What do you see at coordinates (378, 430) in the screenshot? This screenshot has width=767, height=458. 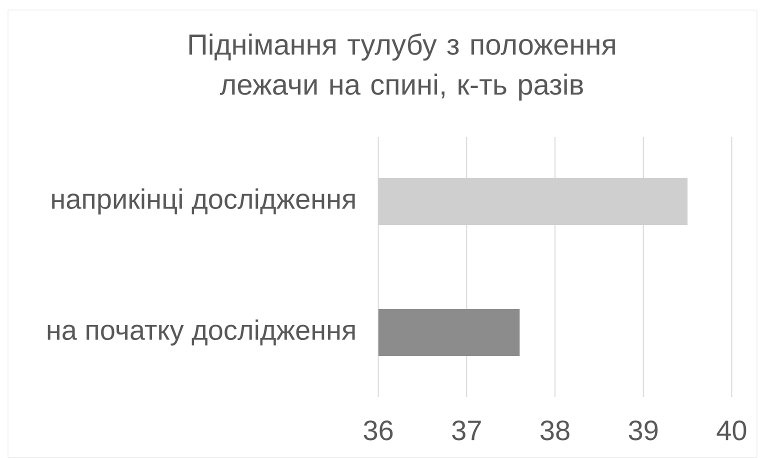 I see `x-tick-label: 36` at bounding box center [378, 430].